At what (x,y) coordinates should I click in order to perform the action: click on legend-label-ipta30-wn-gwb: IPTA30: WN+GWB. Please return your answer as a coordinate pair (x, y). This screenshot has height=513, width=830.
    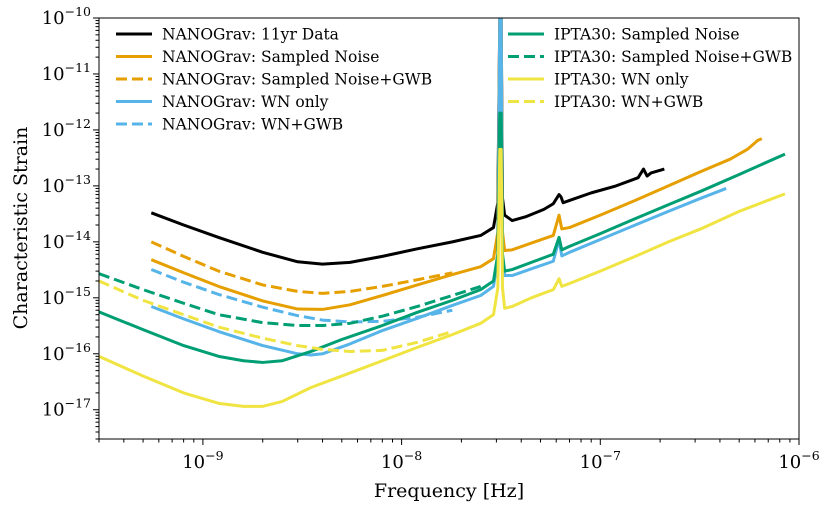
    Looking at the image, I should click on (628, 102).